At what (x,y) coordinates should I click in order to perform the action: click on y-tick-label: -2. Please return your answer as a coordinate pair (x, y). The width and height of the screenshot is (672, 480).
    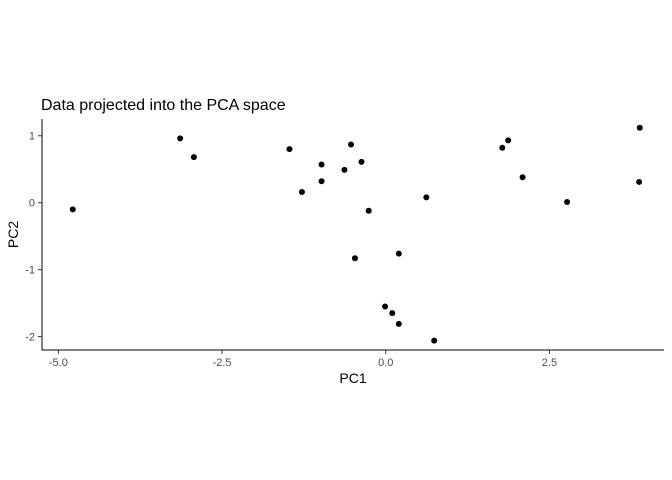
    Looking at the image, I should click on (30, 338).